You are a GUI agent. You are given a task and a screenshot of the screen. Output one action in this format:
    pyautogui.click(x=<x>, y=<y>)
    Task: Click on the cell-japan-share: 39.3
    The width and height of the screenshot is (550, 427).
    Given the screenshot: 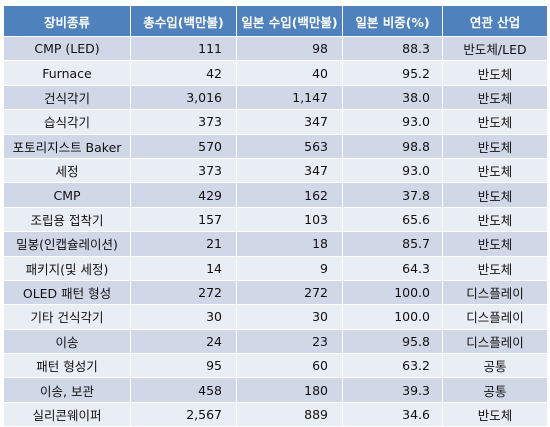 What is the action you would take?
    pyautogui.click(x=392, y=390)
    